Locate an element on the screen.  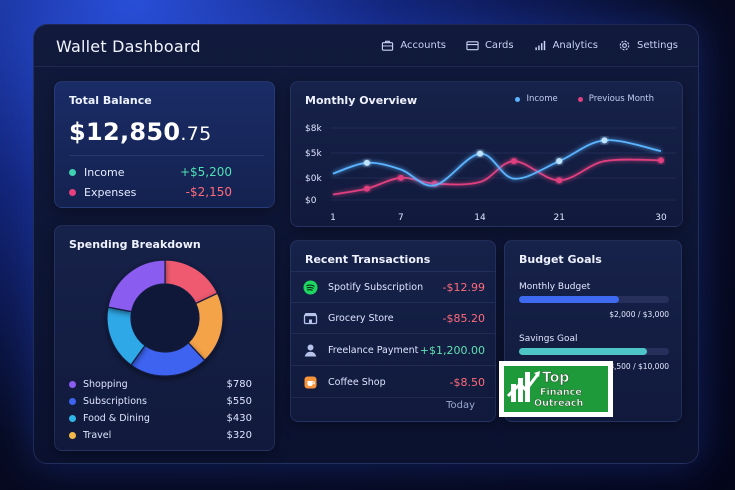
legend-previous: Previous Month is located at coordinates (615, 99).